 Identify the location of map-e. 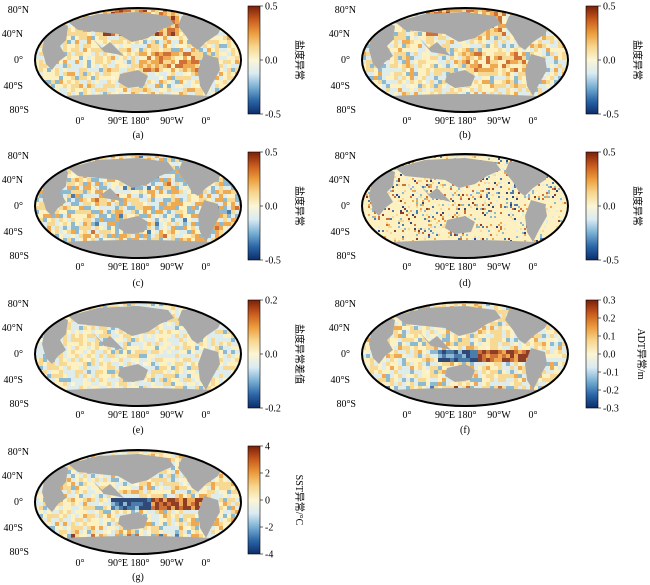
(138, 354).